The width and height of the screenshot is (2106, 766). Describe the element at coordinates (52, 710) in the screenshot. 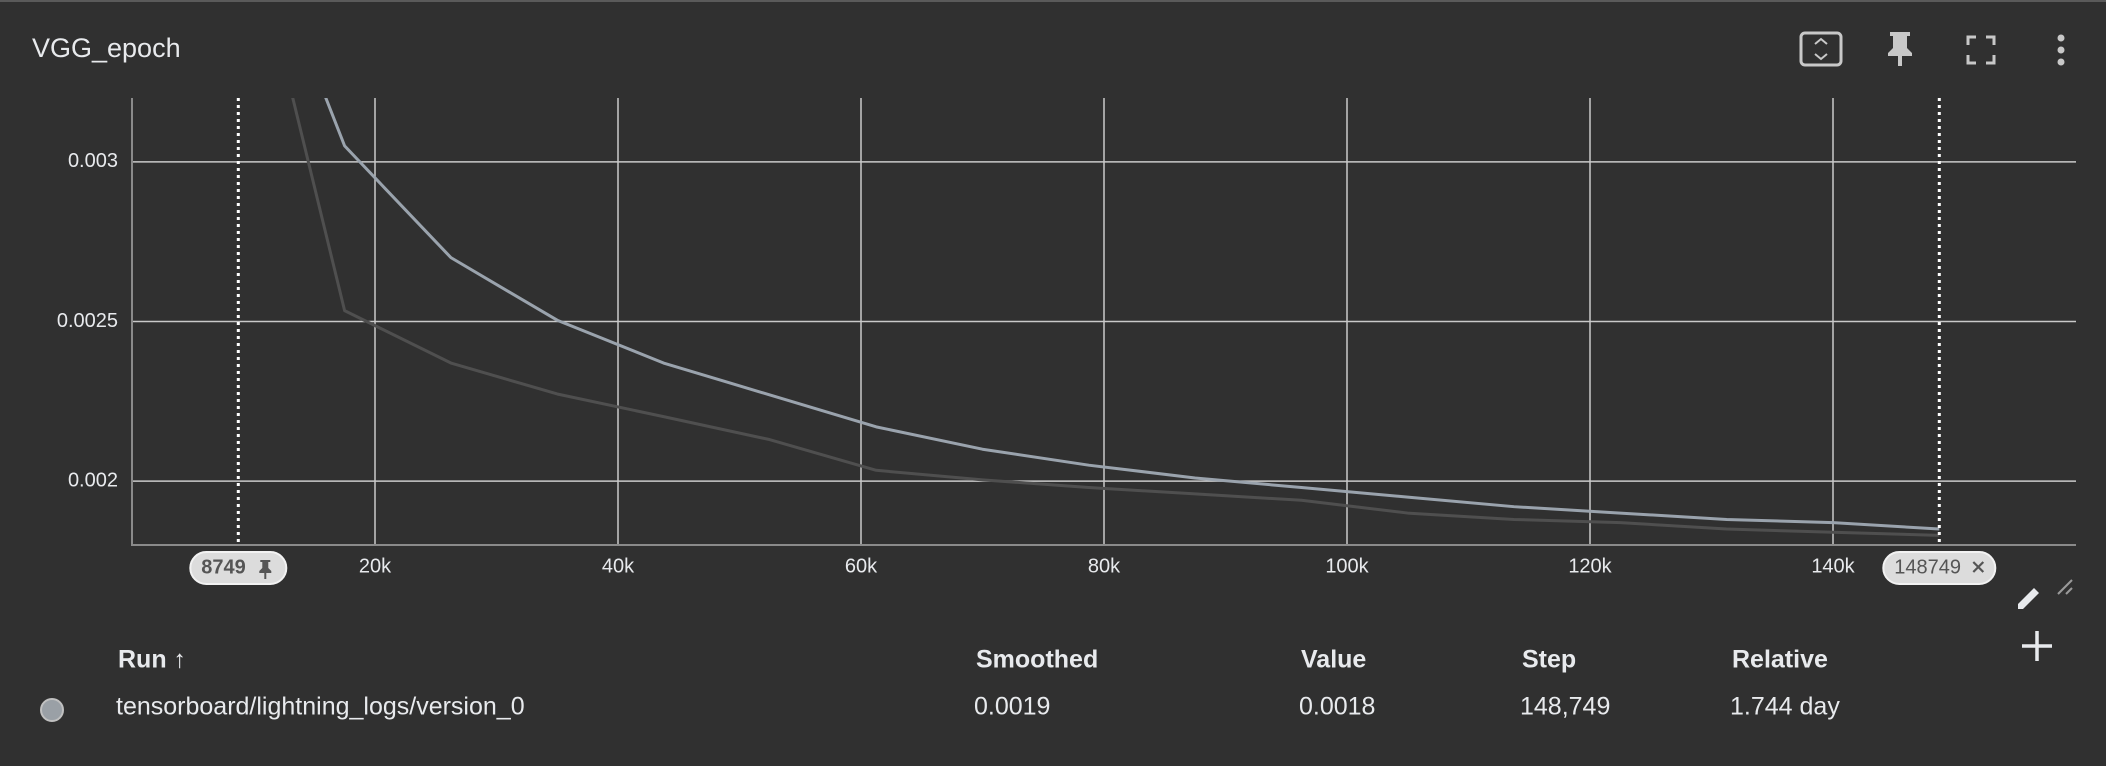

I see `run-color-swatch` at that location.